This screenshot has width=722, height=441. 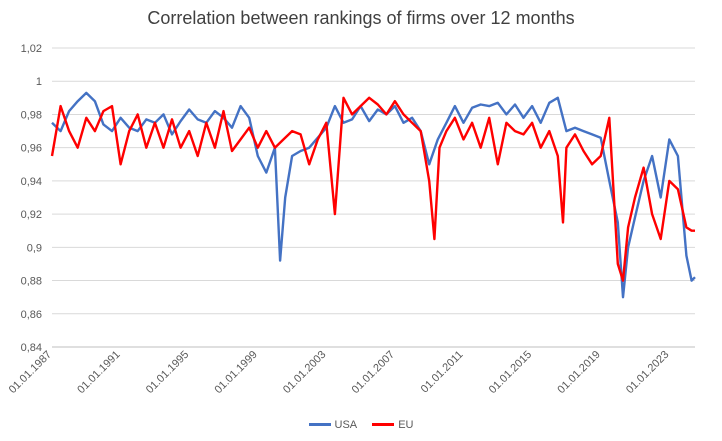 What do you see at coordinates (31, 215) in the screenshot?
I see `y-tick-label: 0,92` at bounding box center [31, 215].